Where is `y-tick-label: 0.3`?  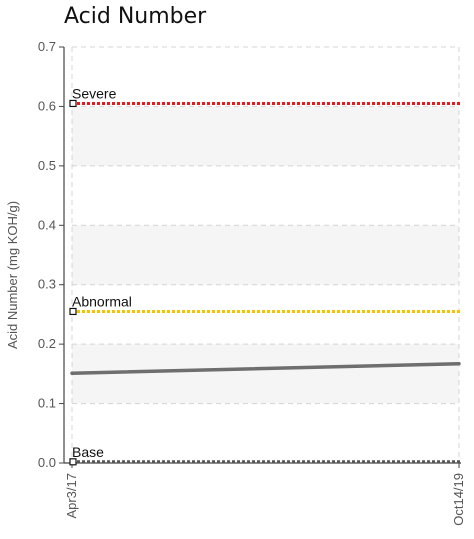
y-tick-label: 0.3 is located at coordinates (47, 284).